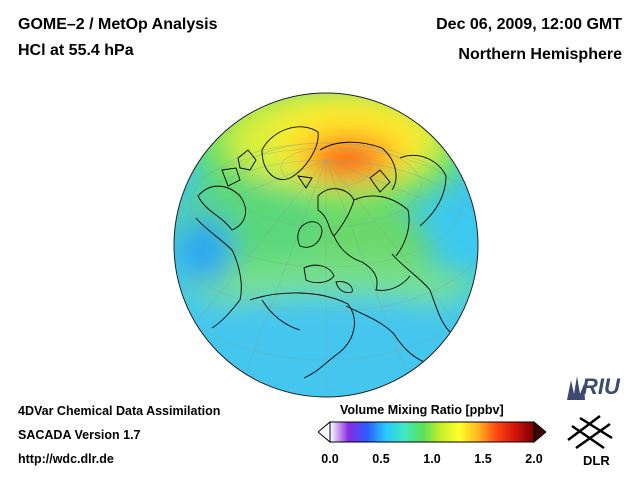  I want to click on colorbar-title: Volume Mixing Ratio [ppbv], so click(422, 410).